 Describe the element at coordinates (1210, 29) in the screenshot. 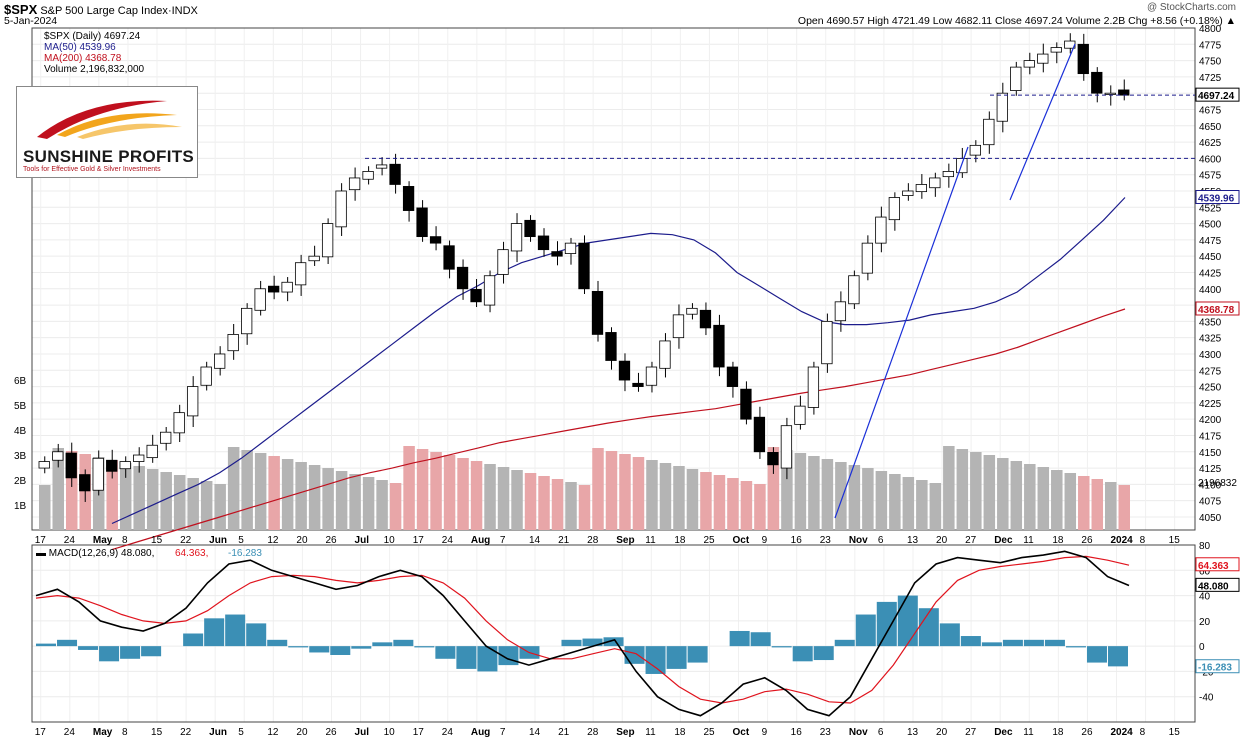

I see `y-tick-label: 4800` at that location.